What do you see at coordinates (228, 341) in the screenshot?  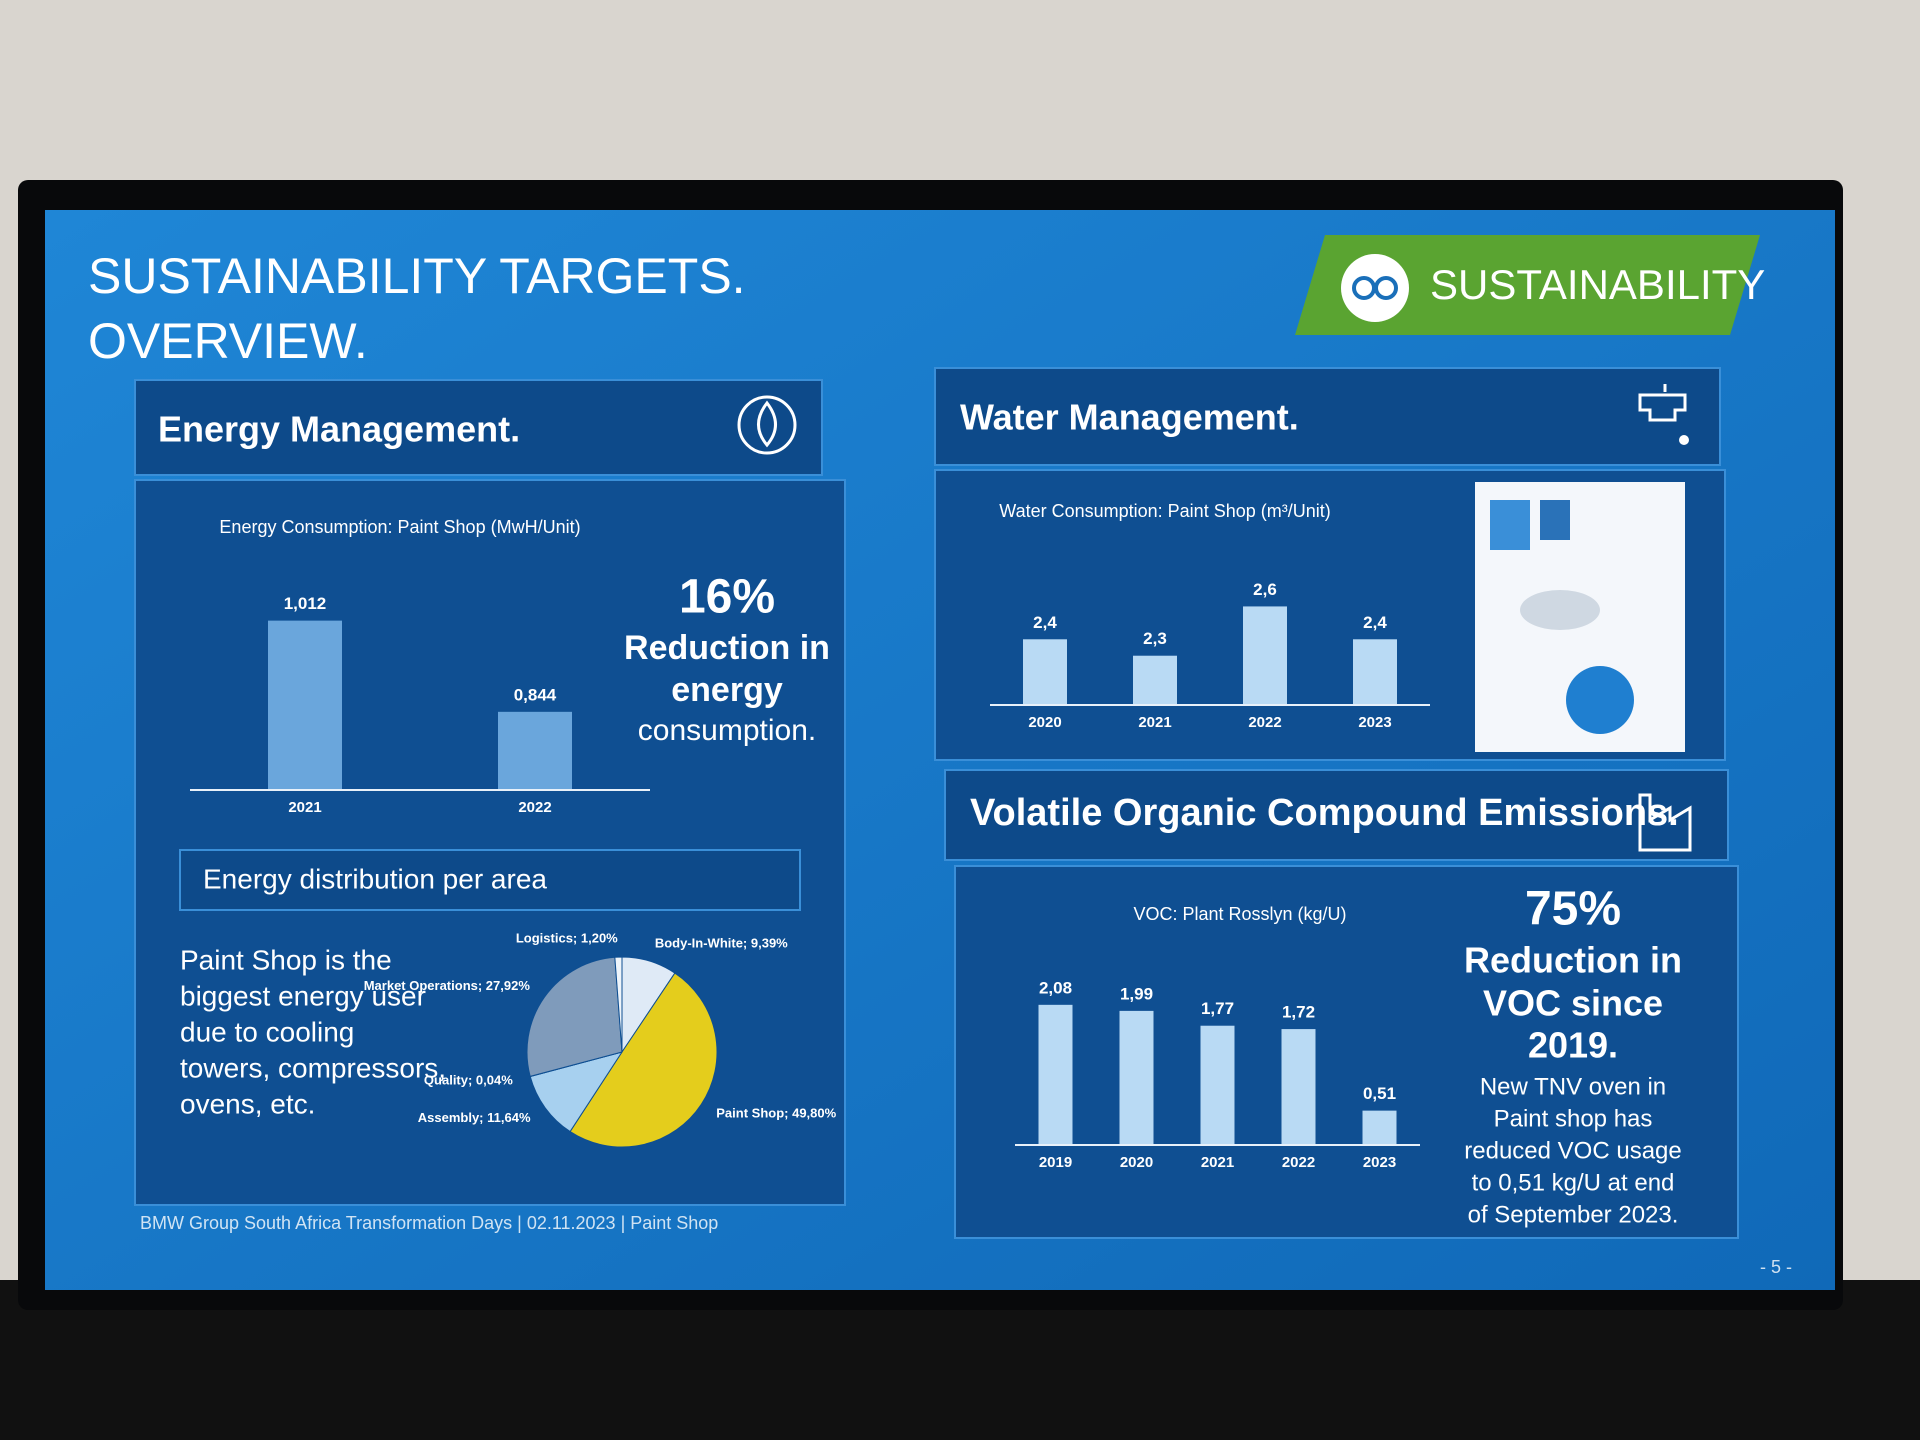 I see `title: OVERVIEW.` at bounding box center [228, 341].